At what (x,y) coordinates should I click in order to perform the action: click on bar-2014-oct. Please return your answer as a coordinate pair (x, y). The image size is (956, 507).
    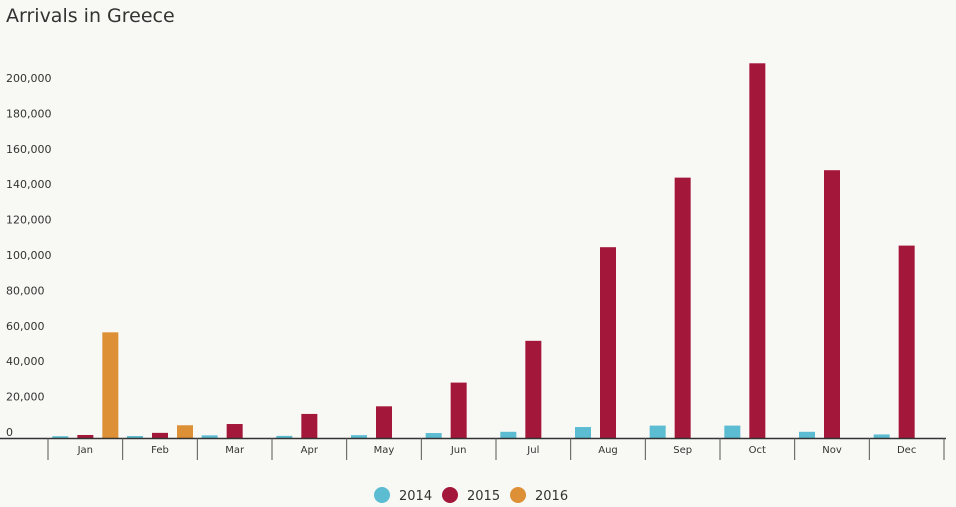
    Looking at the image, I should click on (732, 431).